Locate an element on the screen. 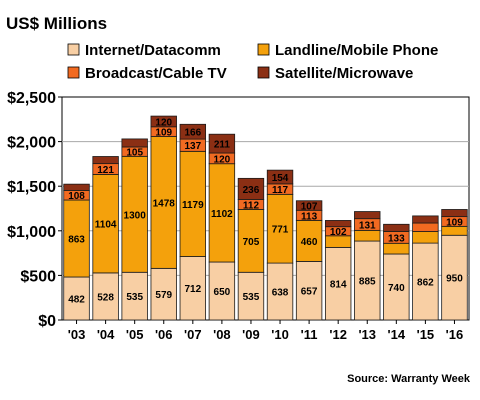 This screenshot has height=400, width=480. data-label: 863 is located at coordinates (76, 240).